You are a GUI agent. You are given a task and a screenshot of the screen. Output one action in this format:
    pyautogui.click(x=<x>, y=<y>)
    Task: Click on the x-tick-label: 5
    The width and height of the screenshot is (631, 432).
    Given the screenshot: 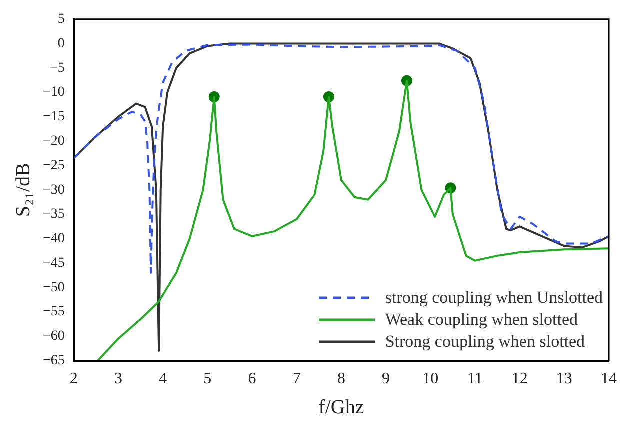 What is the action you would take?
    pyautogui.click(x=208, y=379)
    